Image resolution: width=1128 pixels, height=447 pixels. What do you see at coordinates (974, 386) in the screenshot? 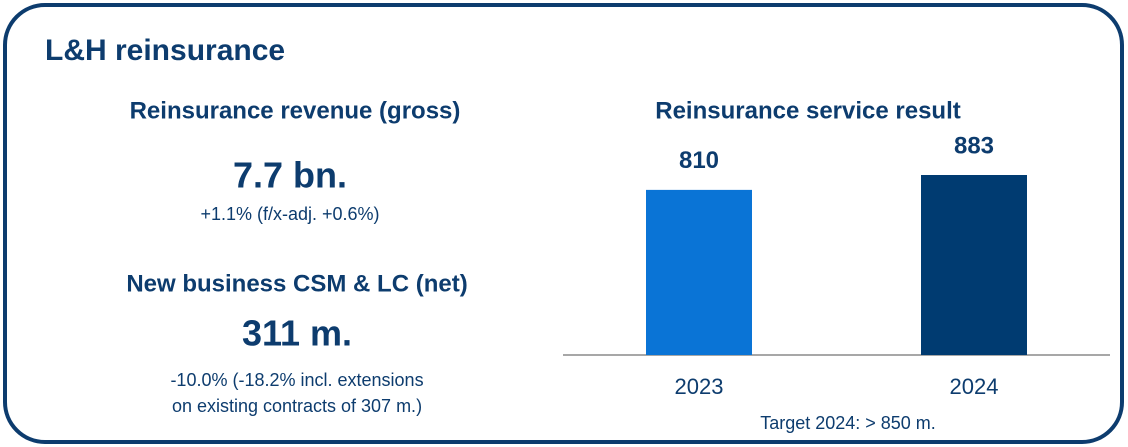
I see `x-tick-label: 2024` at bounding box center [974, 386].